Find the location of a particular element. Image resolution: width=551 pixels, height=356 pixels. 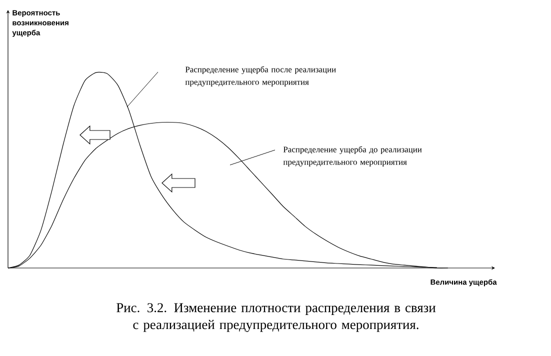

text: Рис. 3.2. Изменение плотности распределения в связи с реализацией предупредительного мероприятия. is located at coordinates (276, 317).